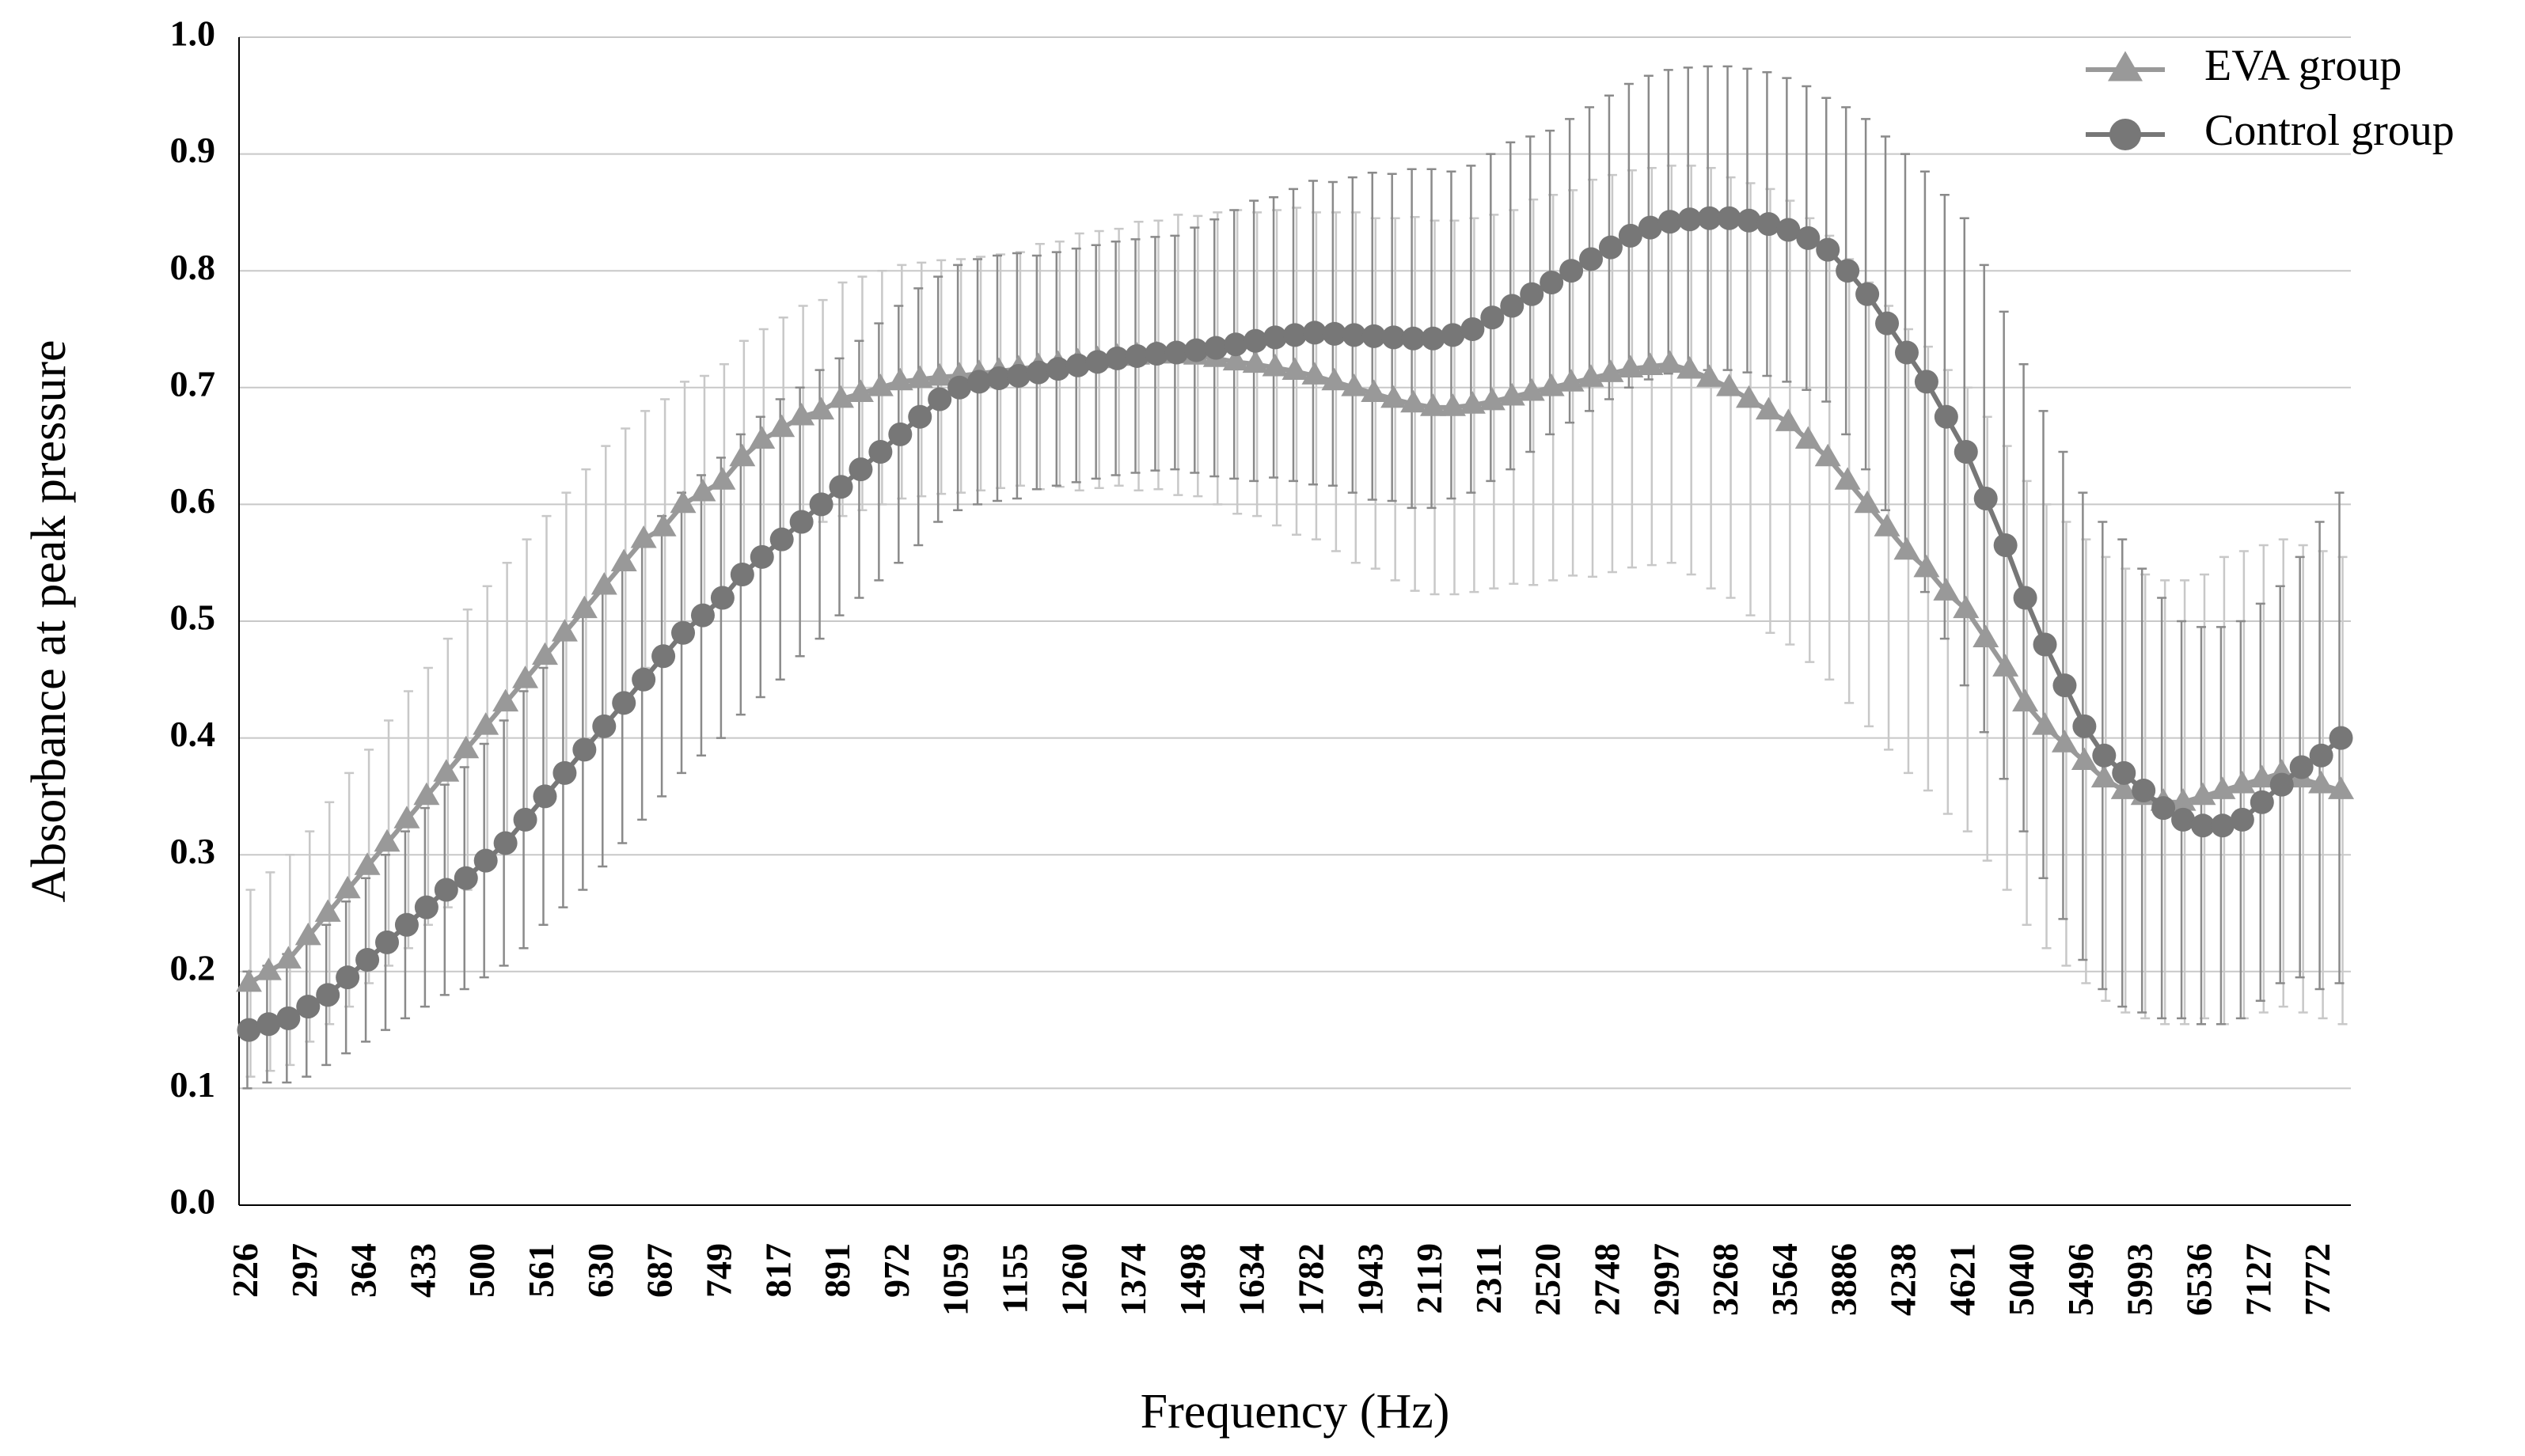 The height and width of the screenshot is (1456, 2525). I want to click on y-tick-label: 0.9, so click(193, 150).